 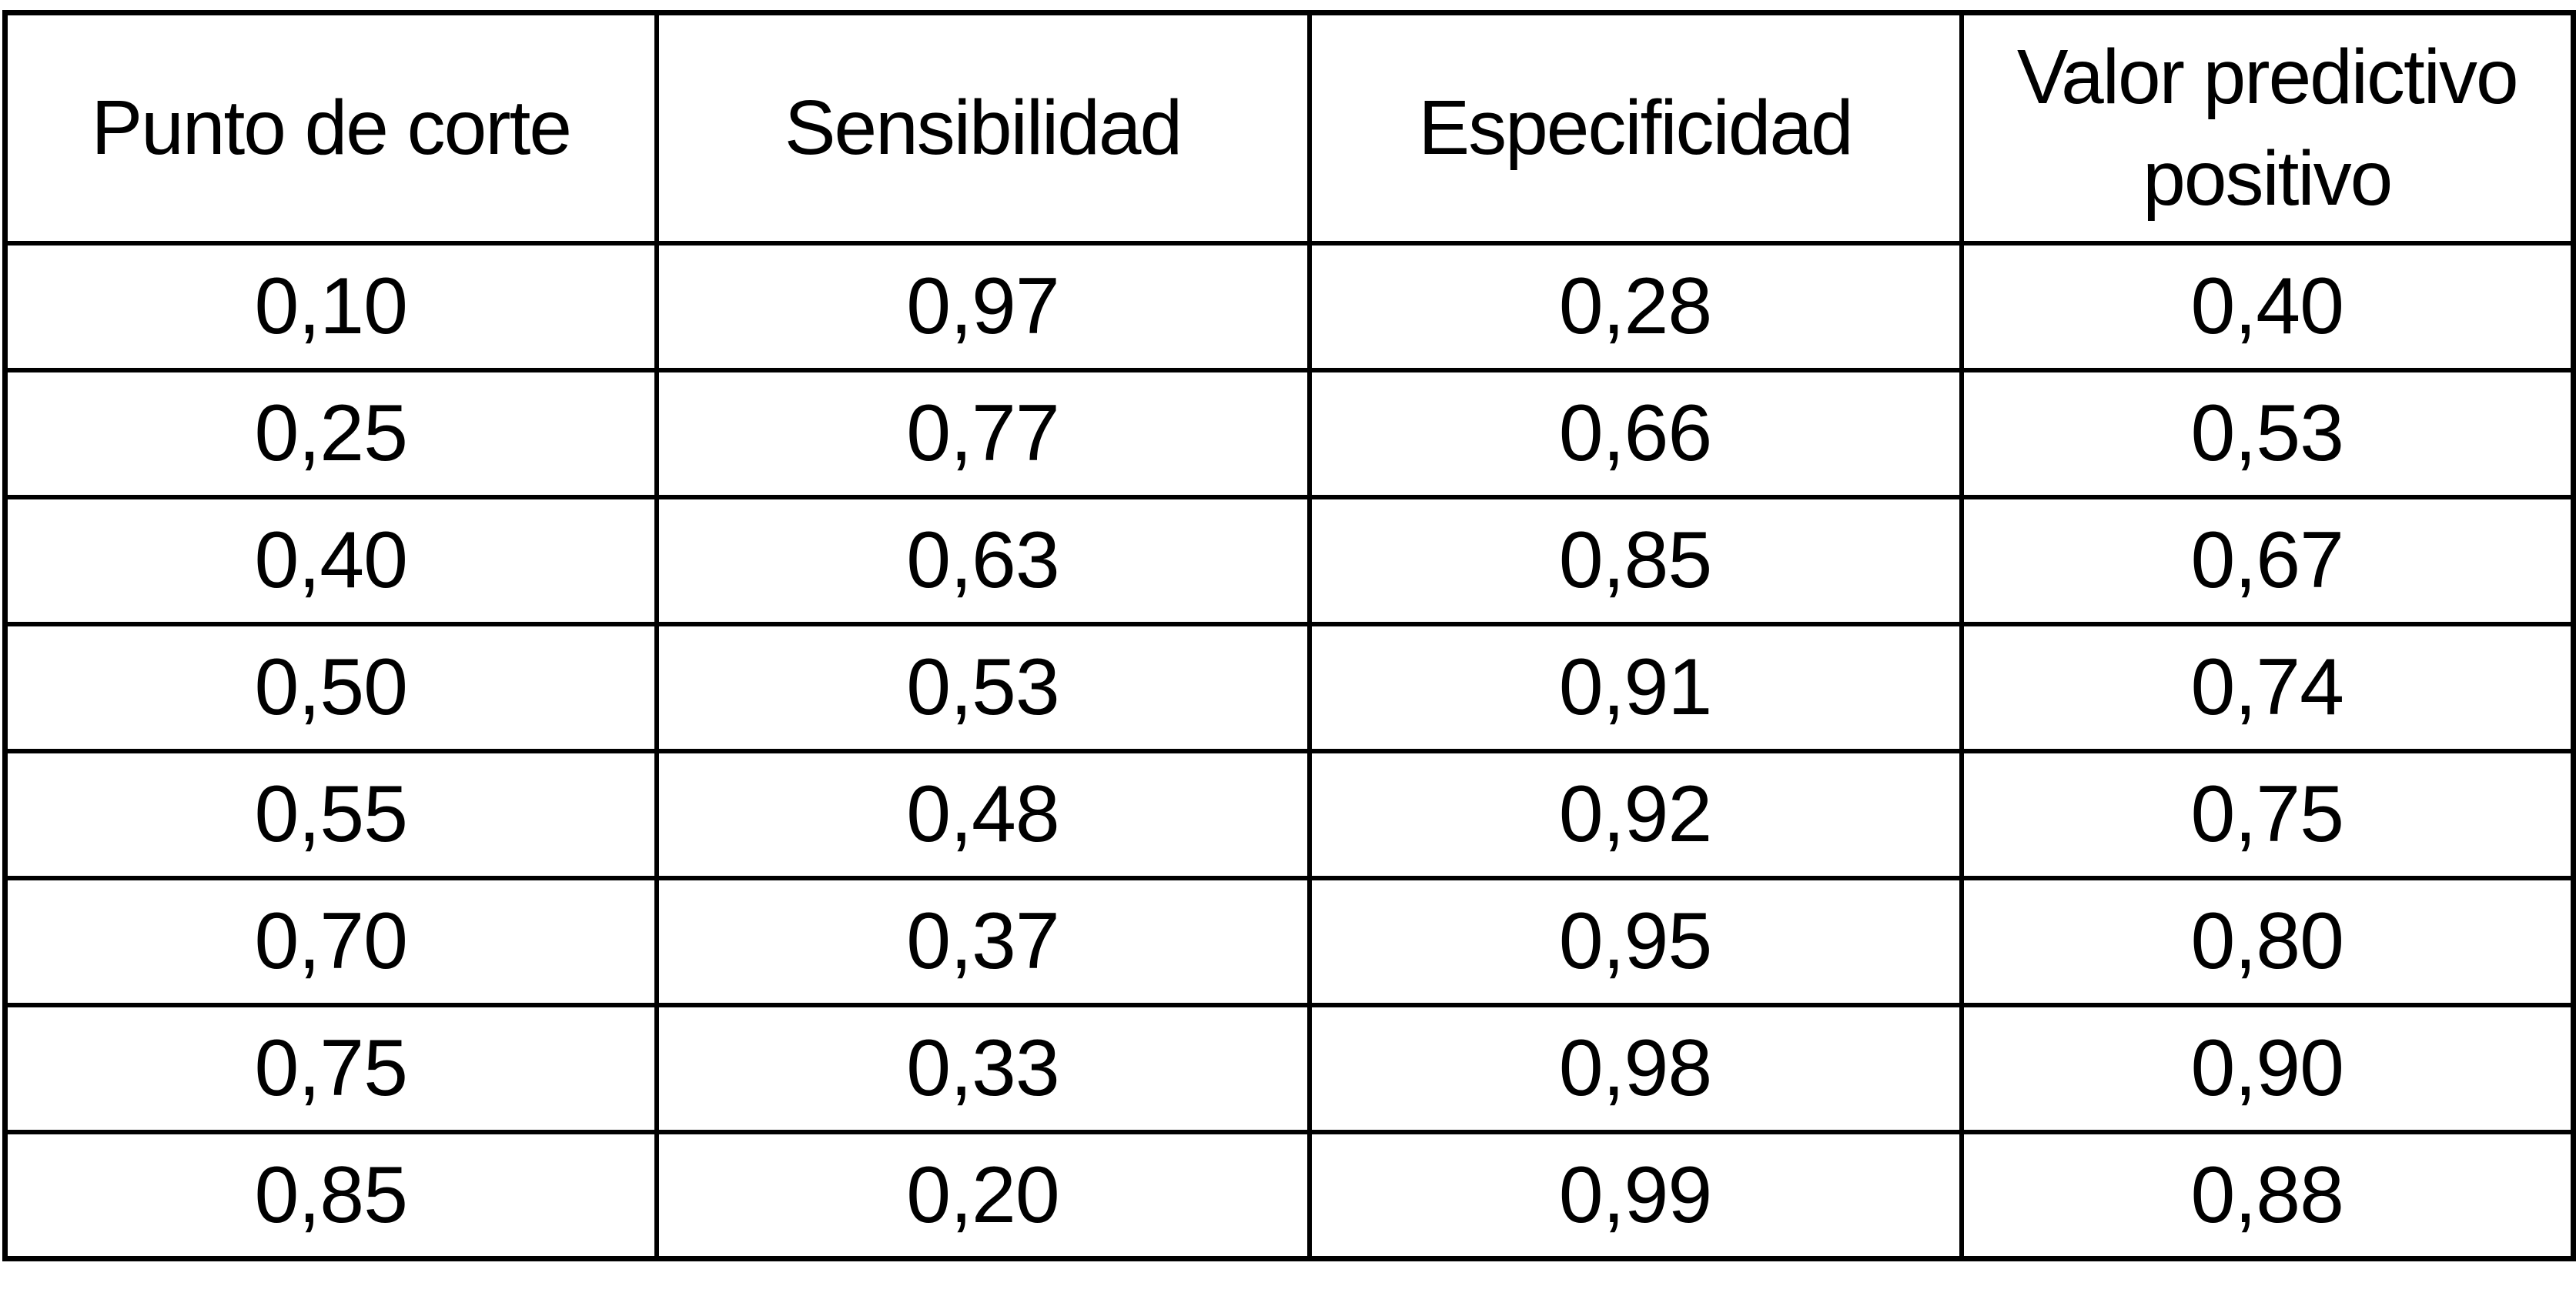 What do you see at coordinates (1635, 1195) in the screenshot?
I see `cell-especificidad: 0,99` at bounding box center [1635, 1195].